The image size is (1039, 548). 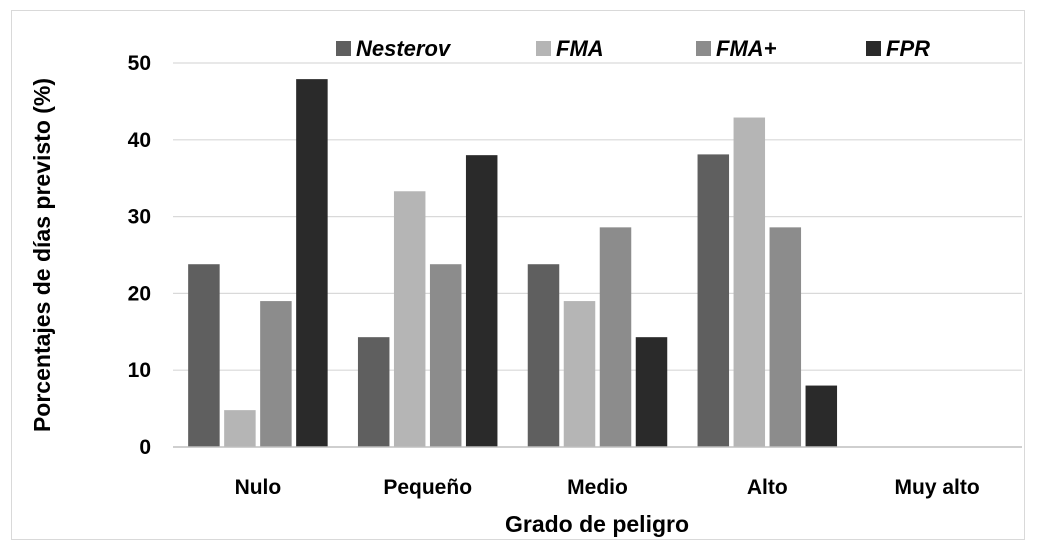 I want to click on x-tick-label: Muy alto, so click(x=937, y=487).